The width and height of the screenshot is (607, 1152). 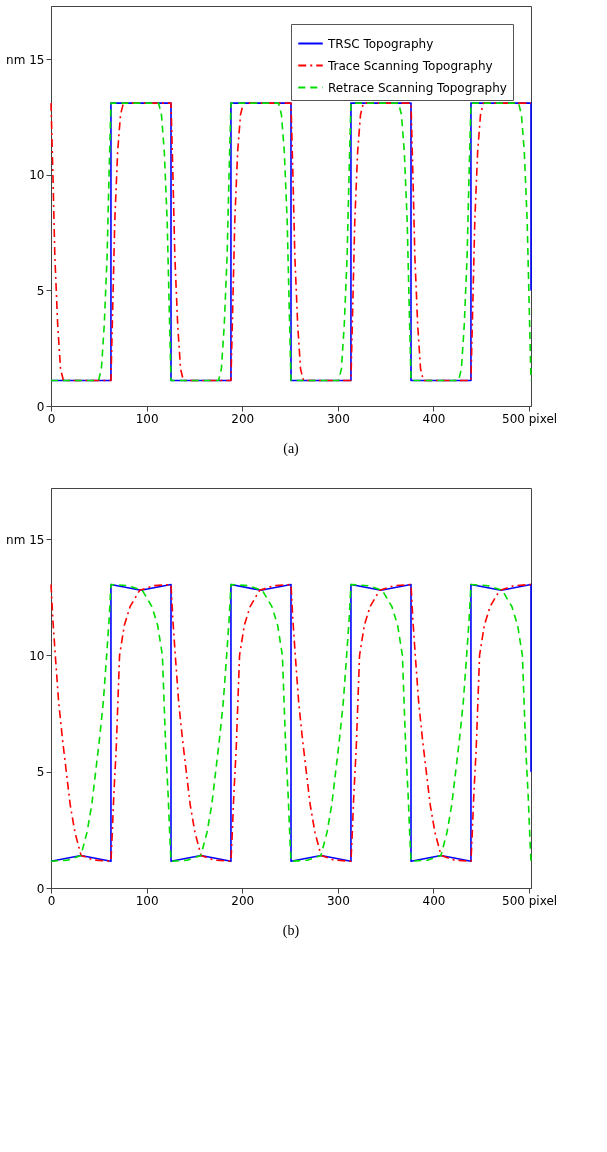 I want to click on legend-label: TRSC Topography, so click(x=380, y=43).